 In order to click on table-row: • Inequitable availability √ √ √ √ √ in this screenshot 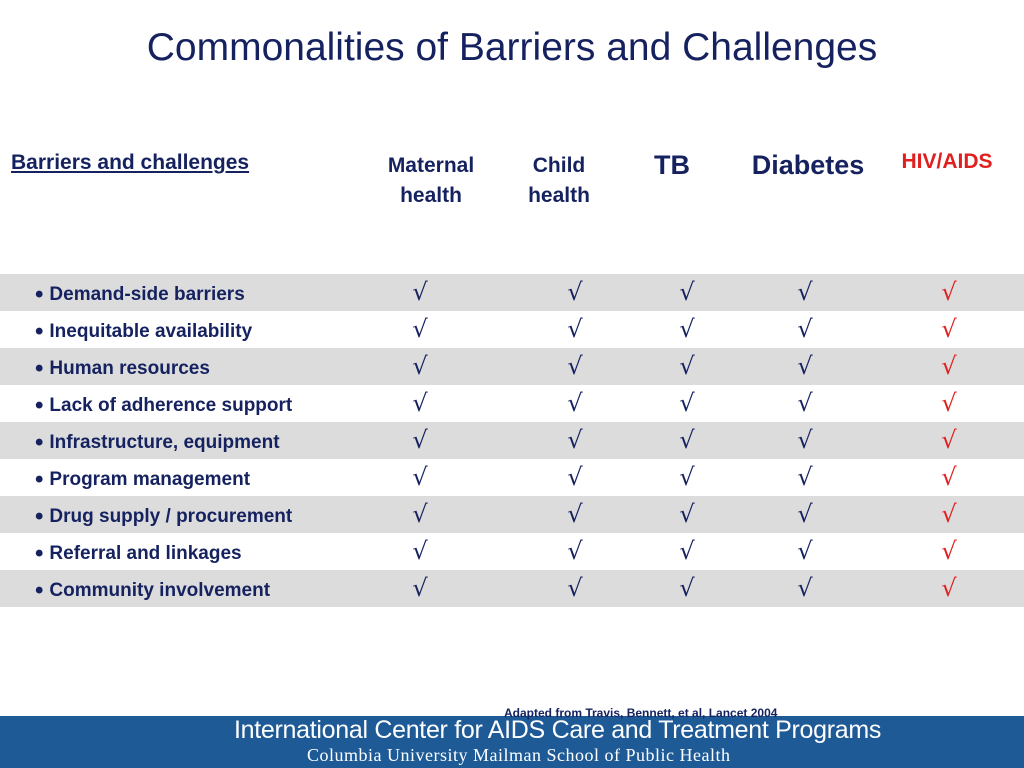, I will do `click(512, 329)`.